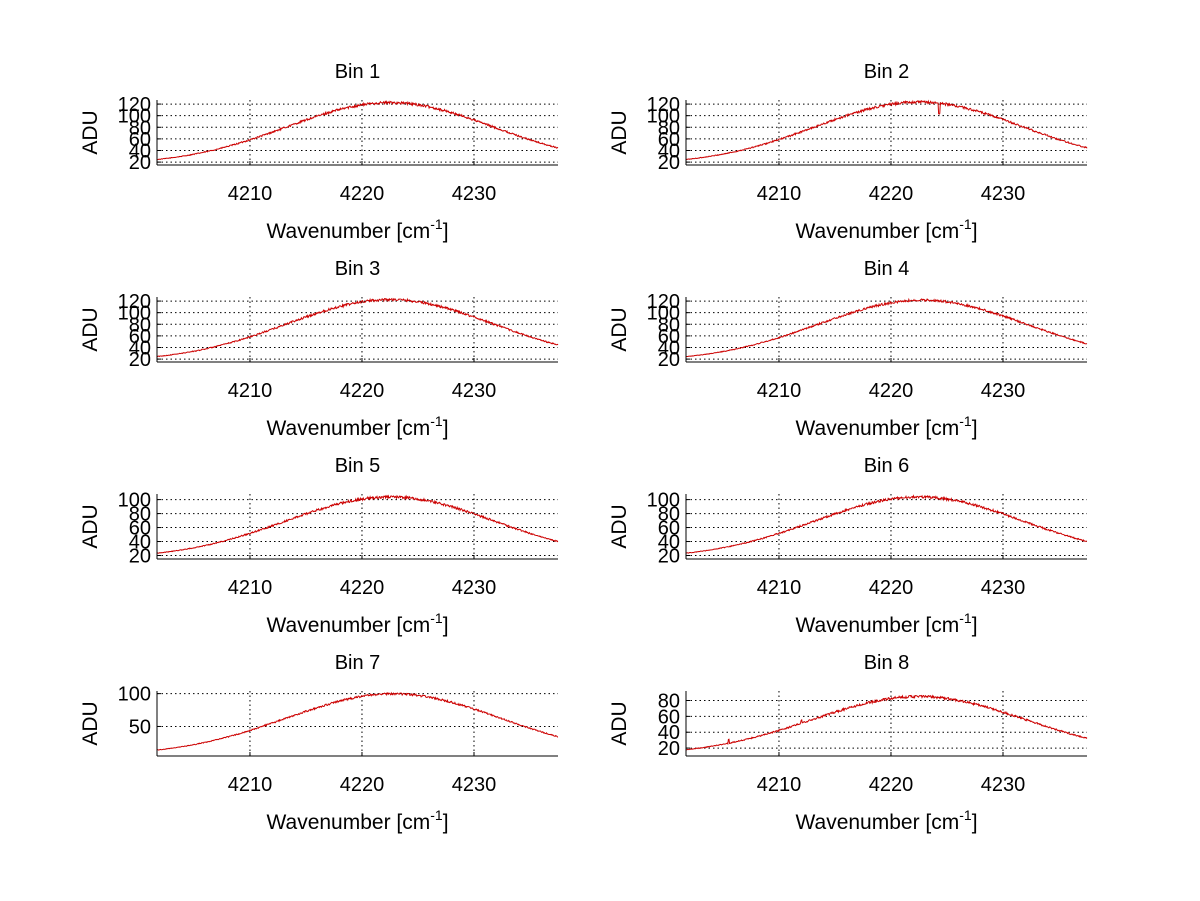 The image size is (1200, 901). I want to click on y-tick-label: 120, so click(663, 105).